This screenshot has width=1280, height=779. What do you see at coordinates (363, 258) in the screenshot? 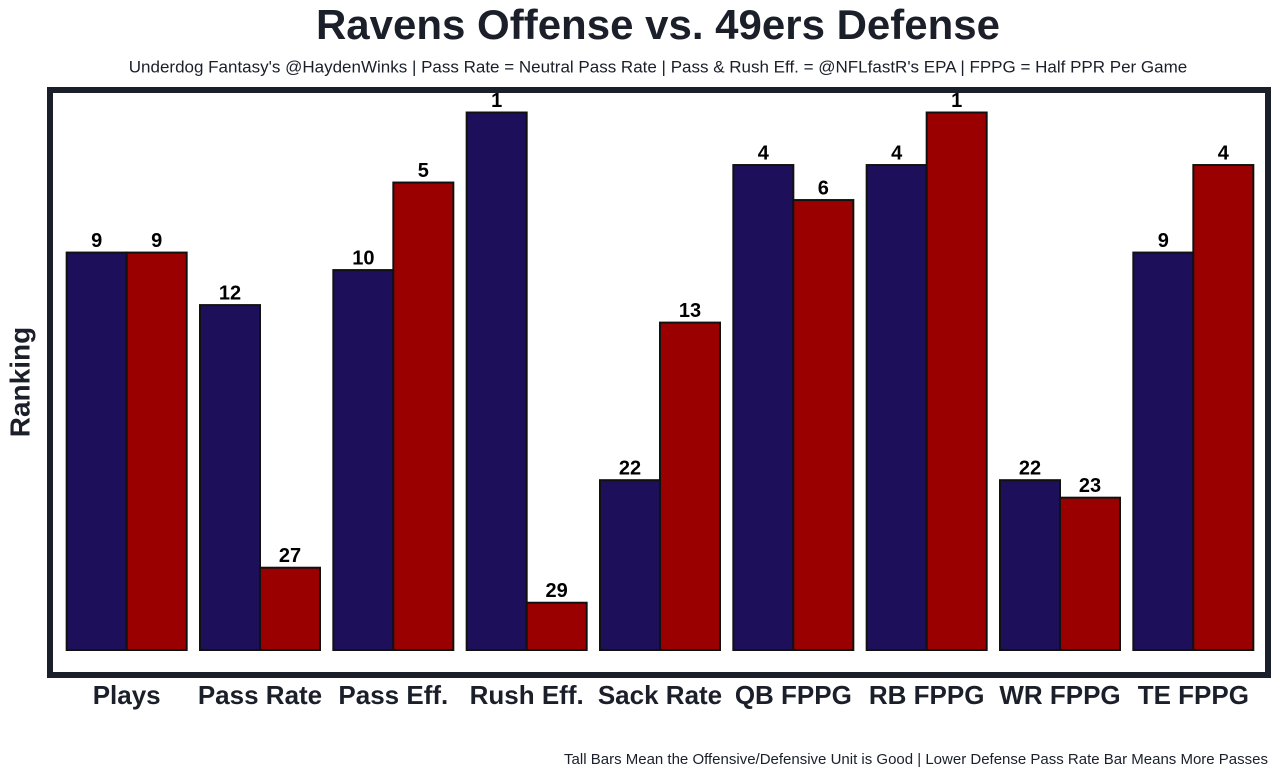
I see `value-label: 10` at bounding box center [363, 258].